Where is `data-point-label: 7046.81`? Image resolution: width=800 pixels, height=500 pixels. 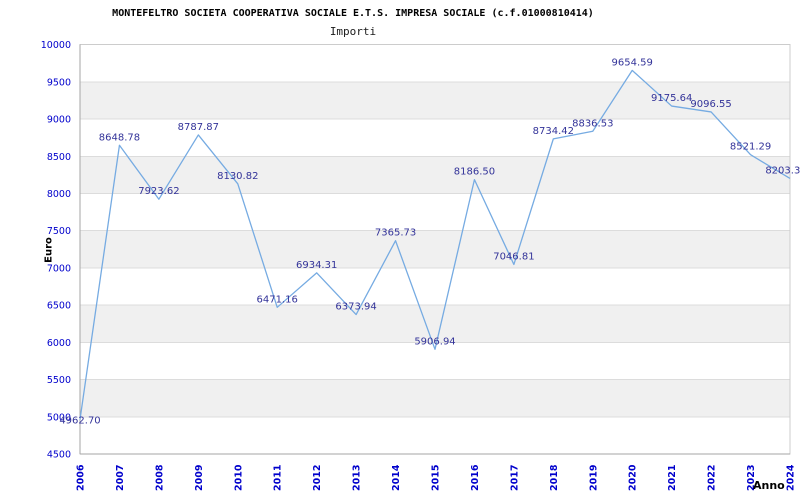 data-point-label: 7046.81 is located at coordinates (513, 256).